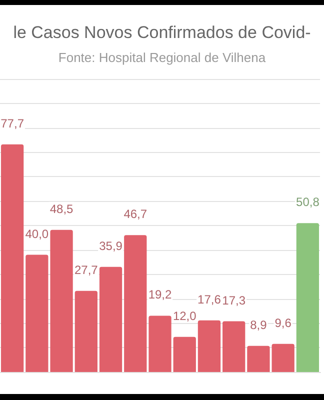 Image resolution: width=324 pixels, height=400 pixels. I want to click on data-label: 9,6, so click(283, 323).